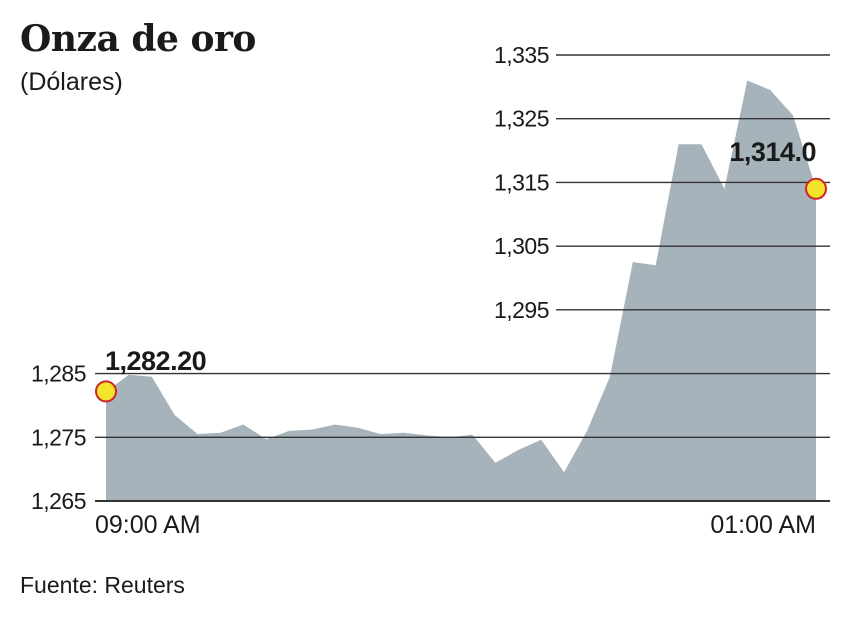 This screenshot has height=620, width=849. Describe the element at coordinates (521, 246) in the screenshot. I see `y-tick-label: 1,305` at that location.